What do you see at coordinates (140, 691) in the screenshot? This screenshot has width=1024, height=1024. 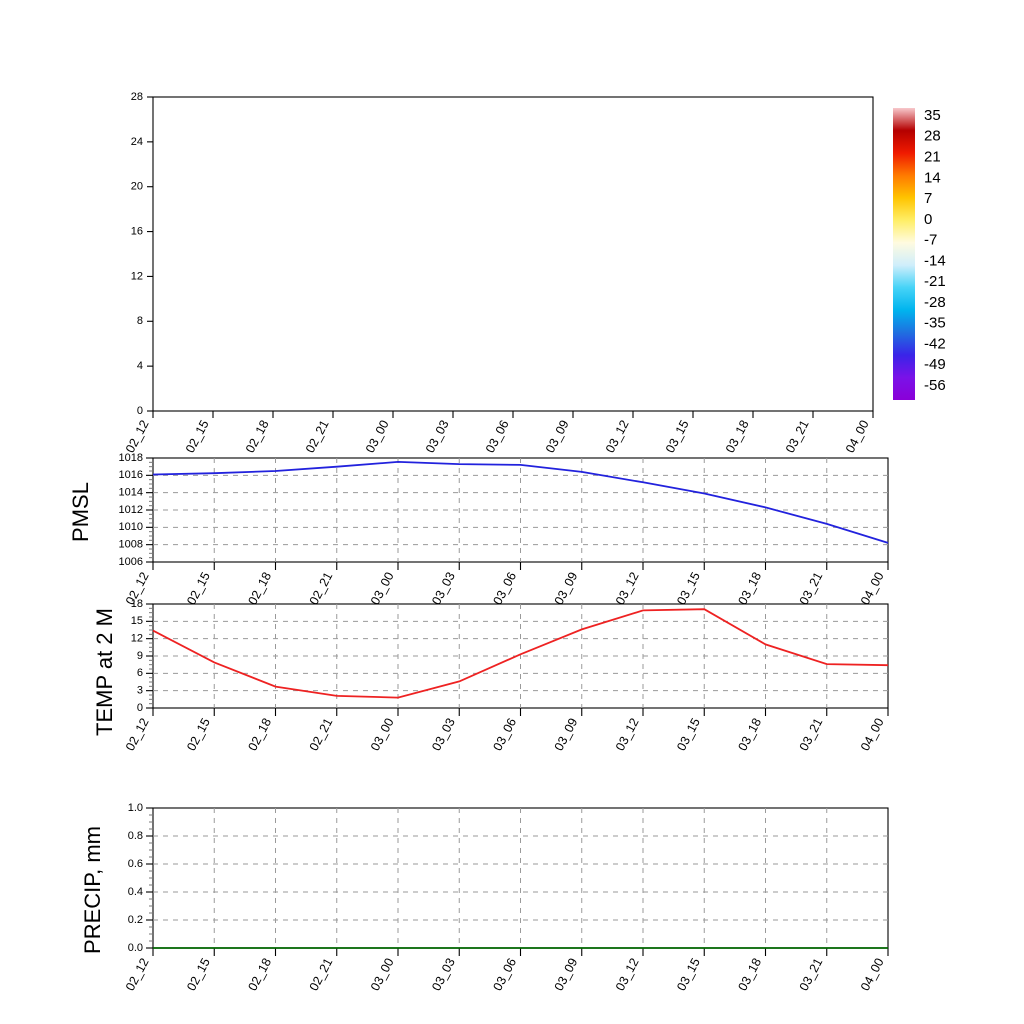 I see `ytick-label: 3` at bounding box center [140, 691].